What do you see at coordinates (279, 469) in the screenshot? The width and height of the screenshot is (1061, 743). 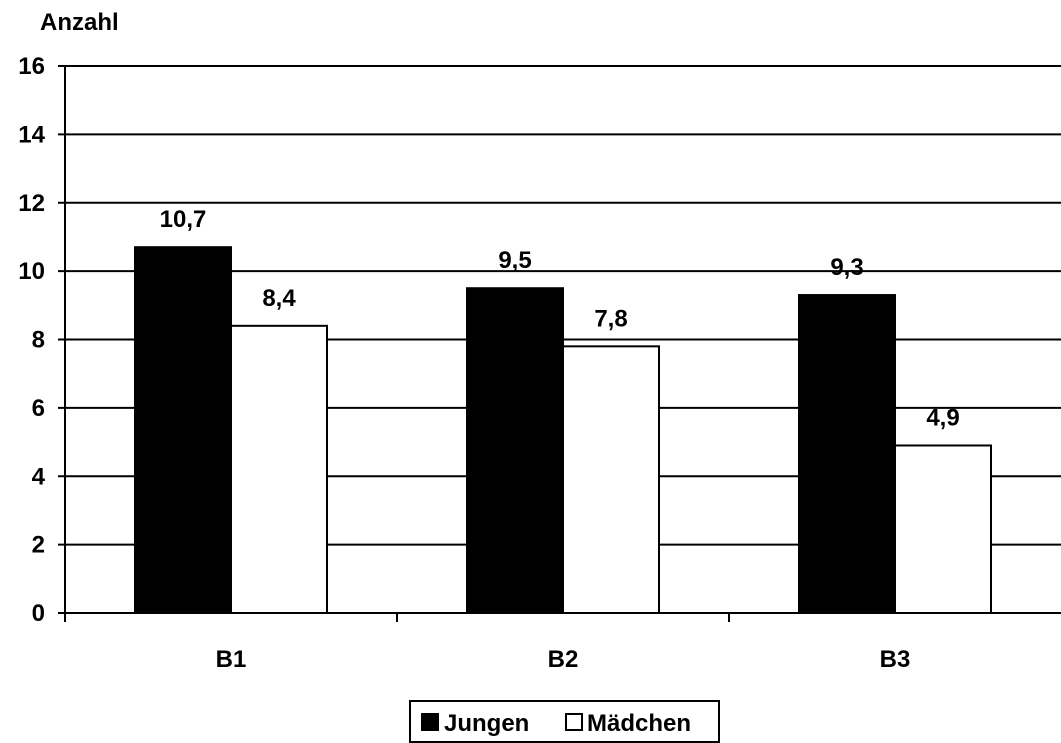 I see `bar-mädchen-b1` at bounding box center [279, 469].